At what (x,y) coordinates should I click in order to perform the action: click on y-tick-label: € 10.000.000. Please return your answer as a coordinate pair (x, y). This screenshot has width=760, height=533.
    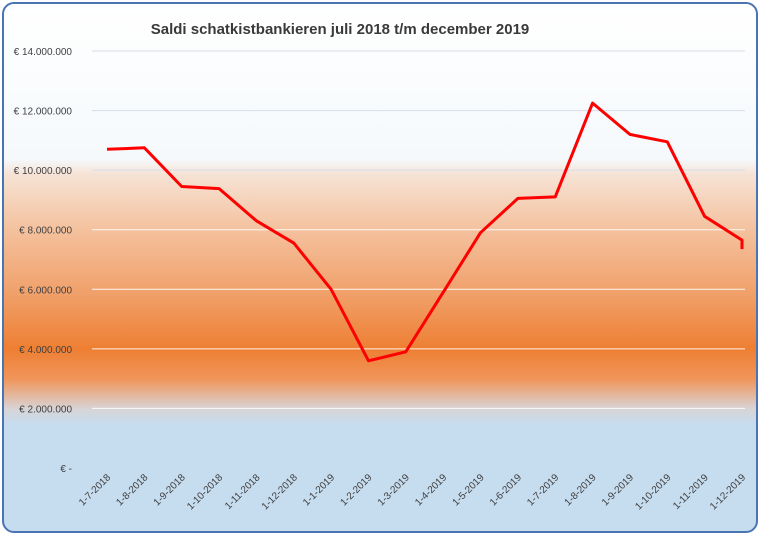
    Looking at the image, I should click on (43, 171).